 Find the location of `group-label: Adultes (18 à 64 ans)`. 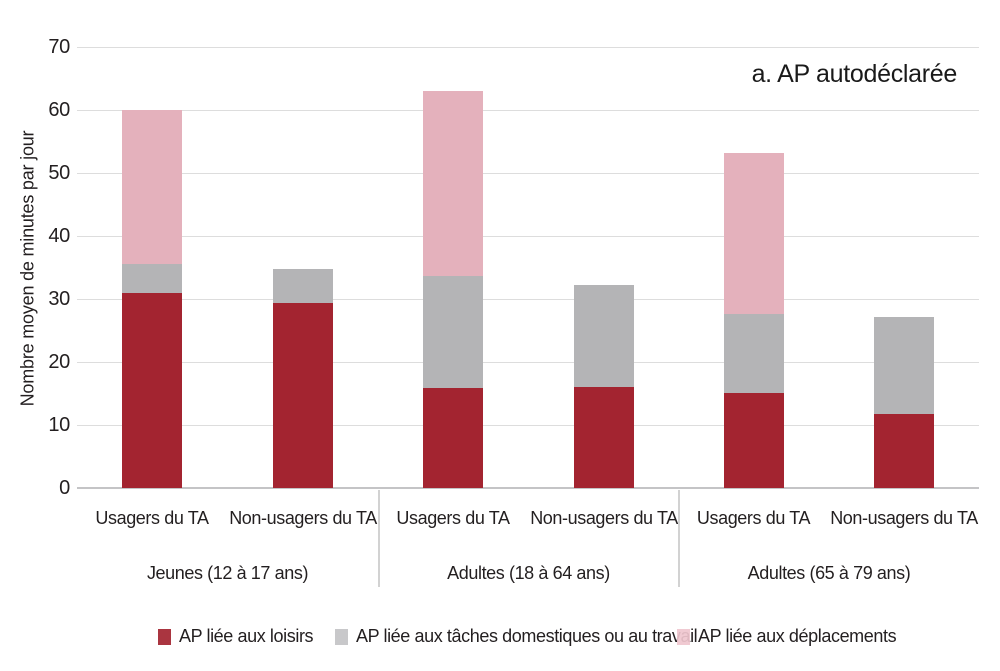

group-label: Adultes (18 à 64 ans) is located at coordinates (528, 573).